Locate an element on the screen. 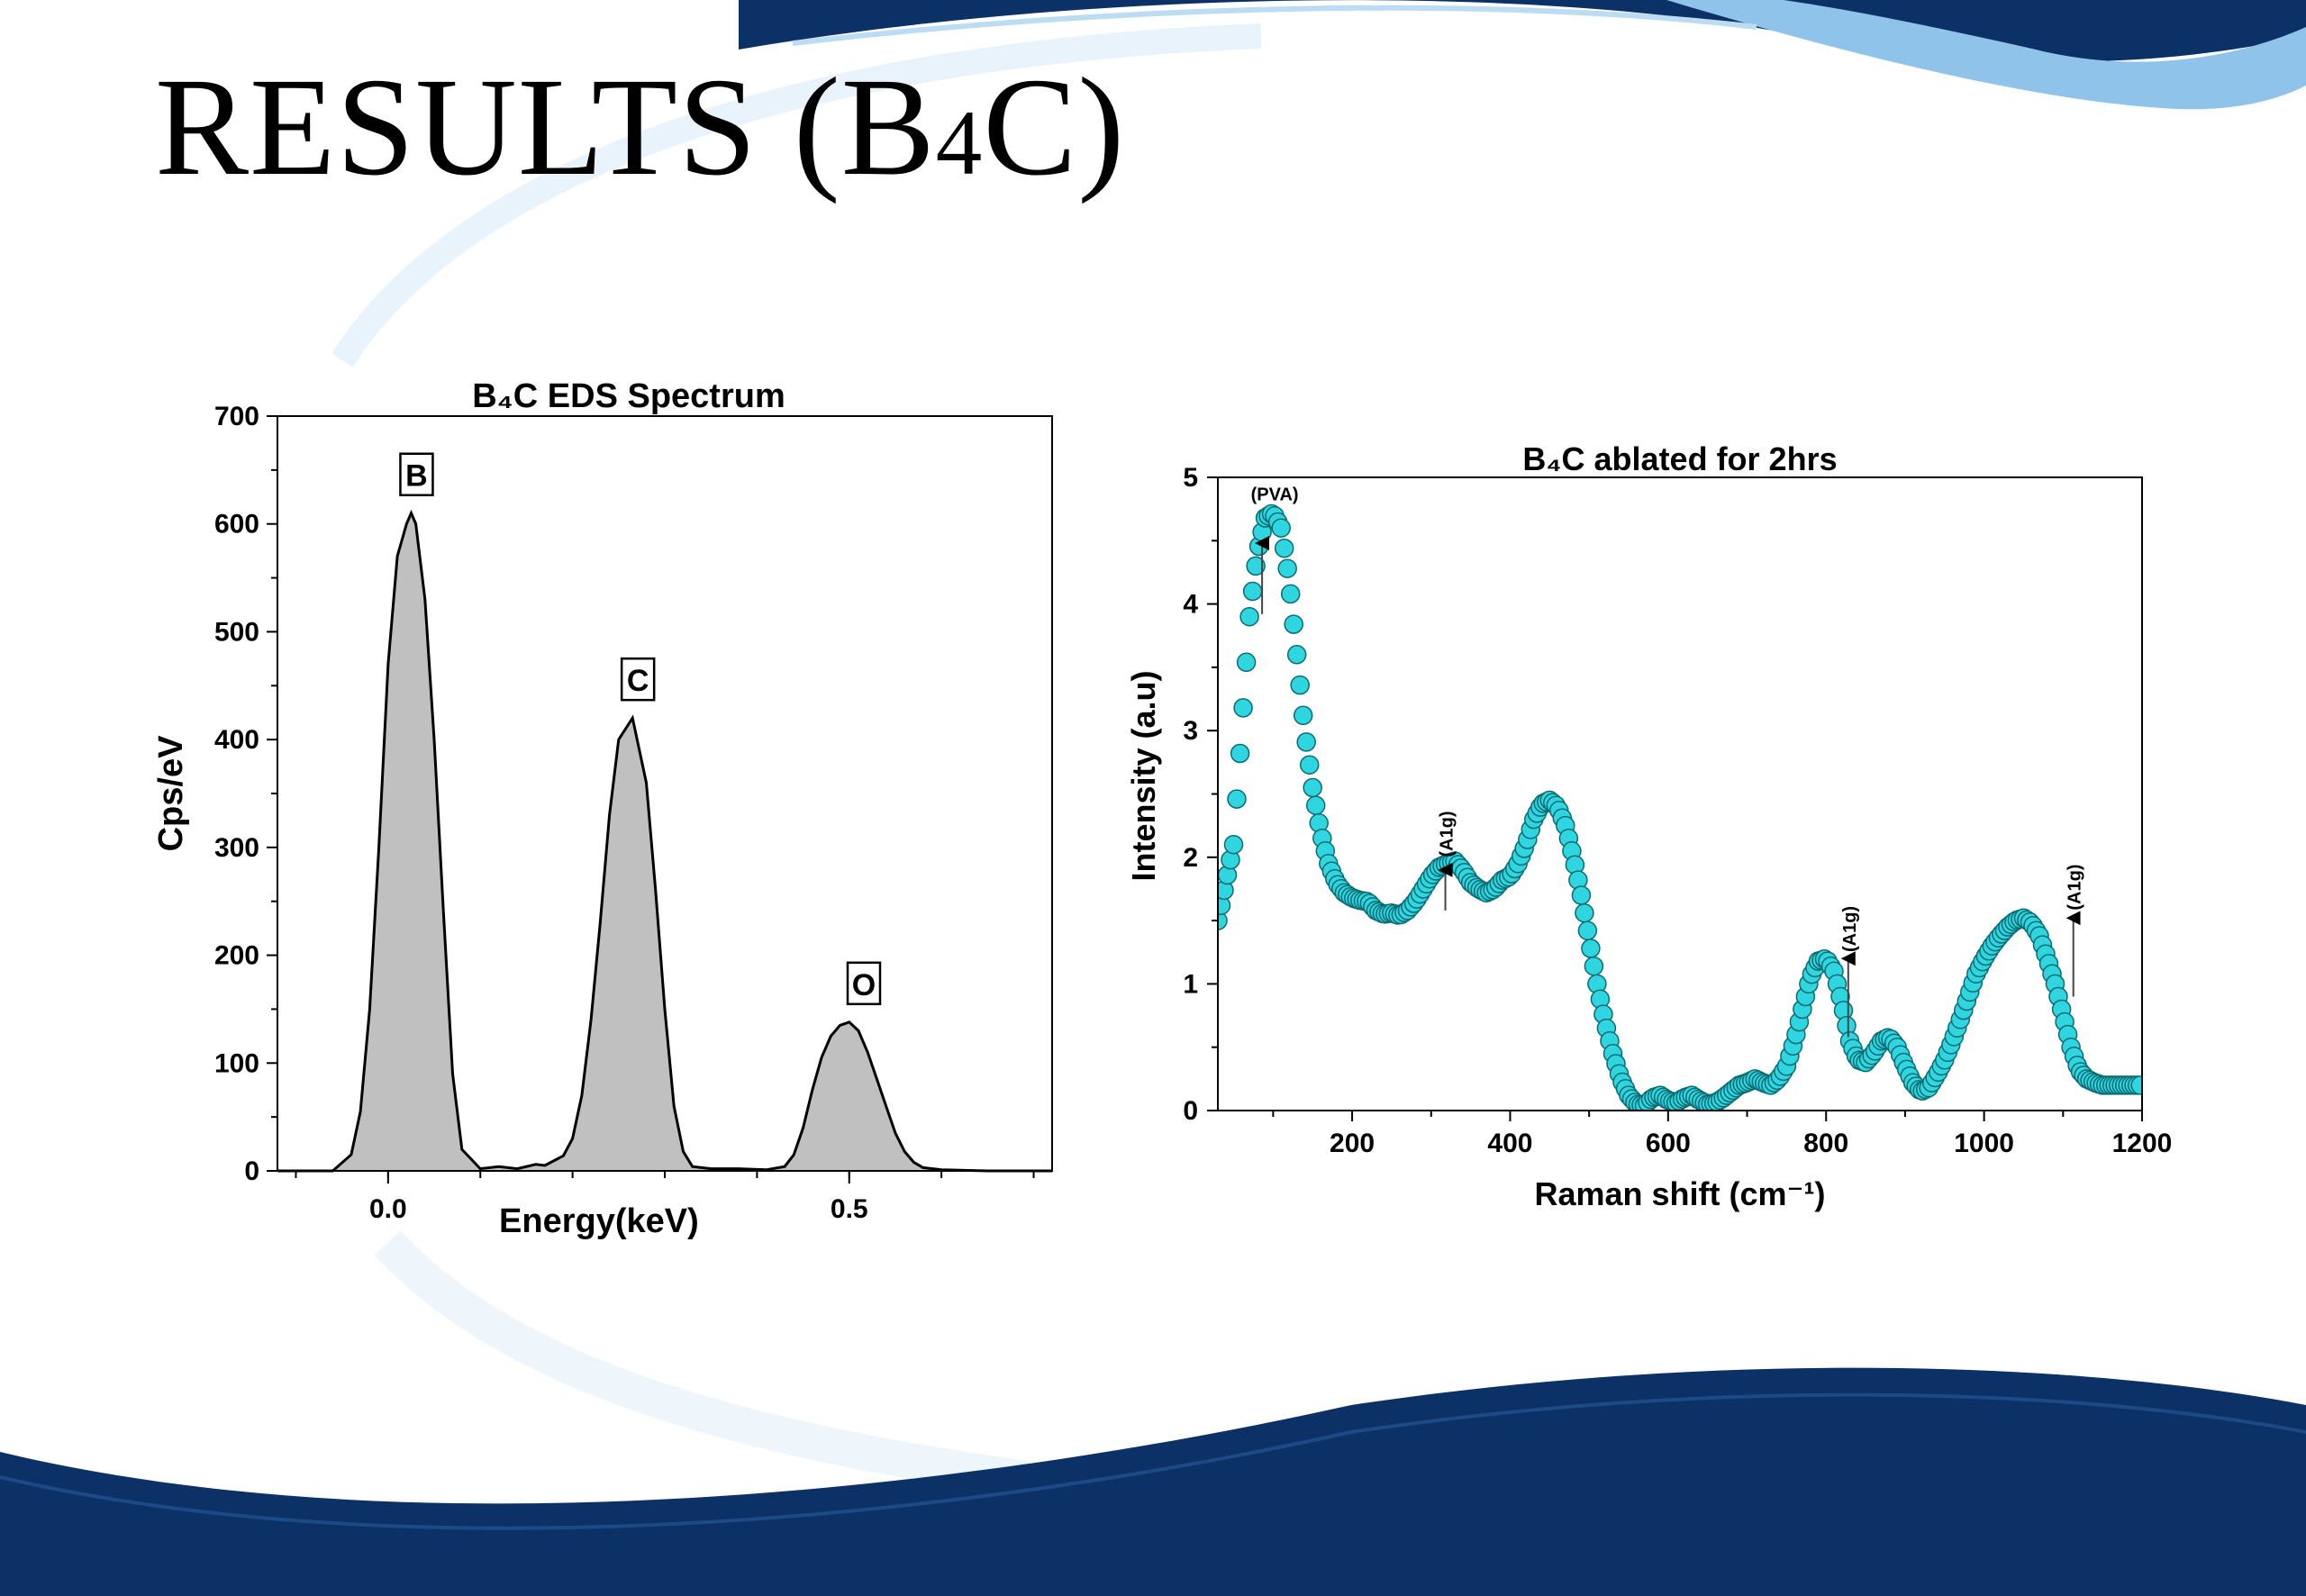  eds-y-tick-label: 300 is located at coordinates (236, 848).